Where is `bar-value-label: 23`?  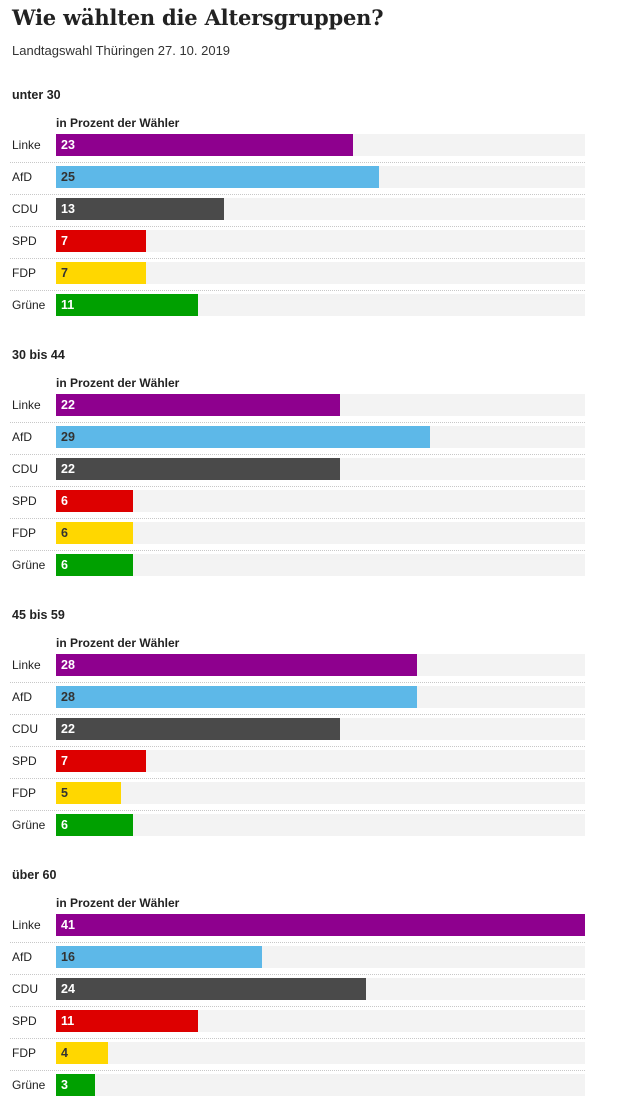 bar-value-label: 23 is located at coordinates (68, 145).